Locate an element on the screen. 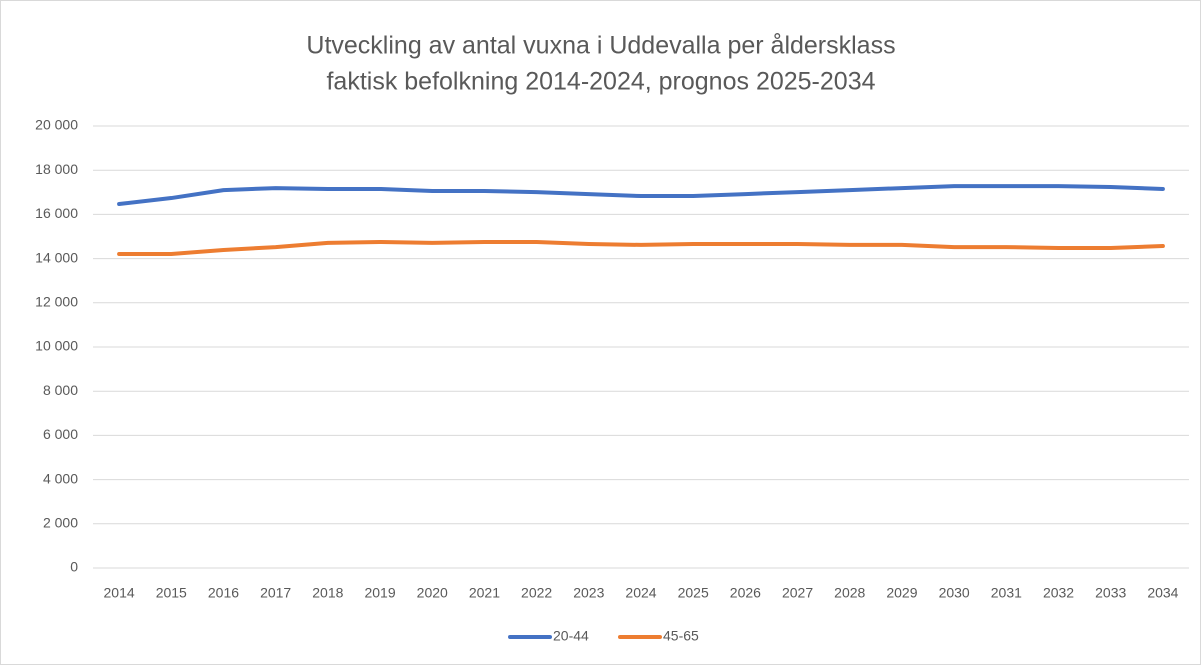  y-tick-label: 0 is located at coordinates (74, 567).